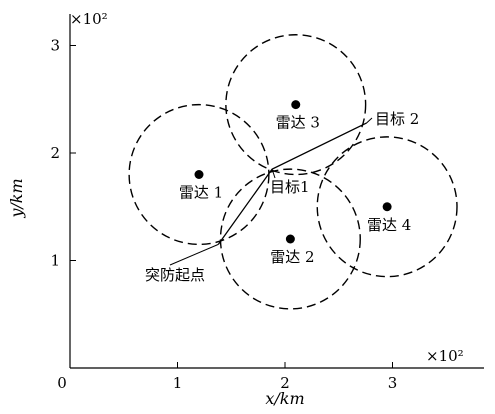 The height and width of the screenshot is (414, 495). Describe the element at coordinates (55, 261) in the screenshot. I see `y-tick-label: 1` at that location.